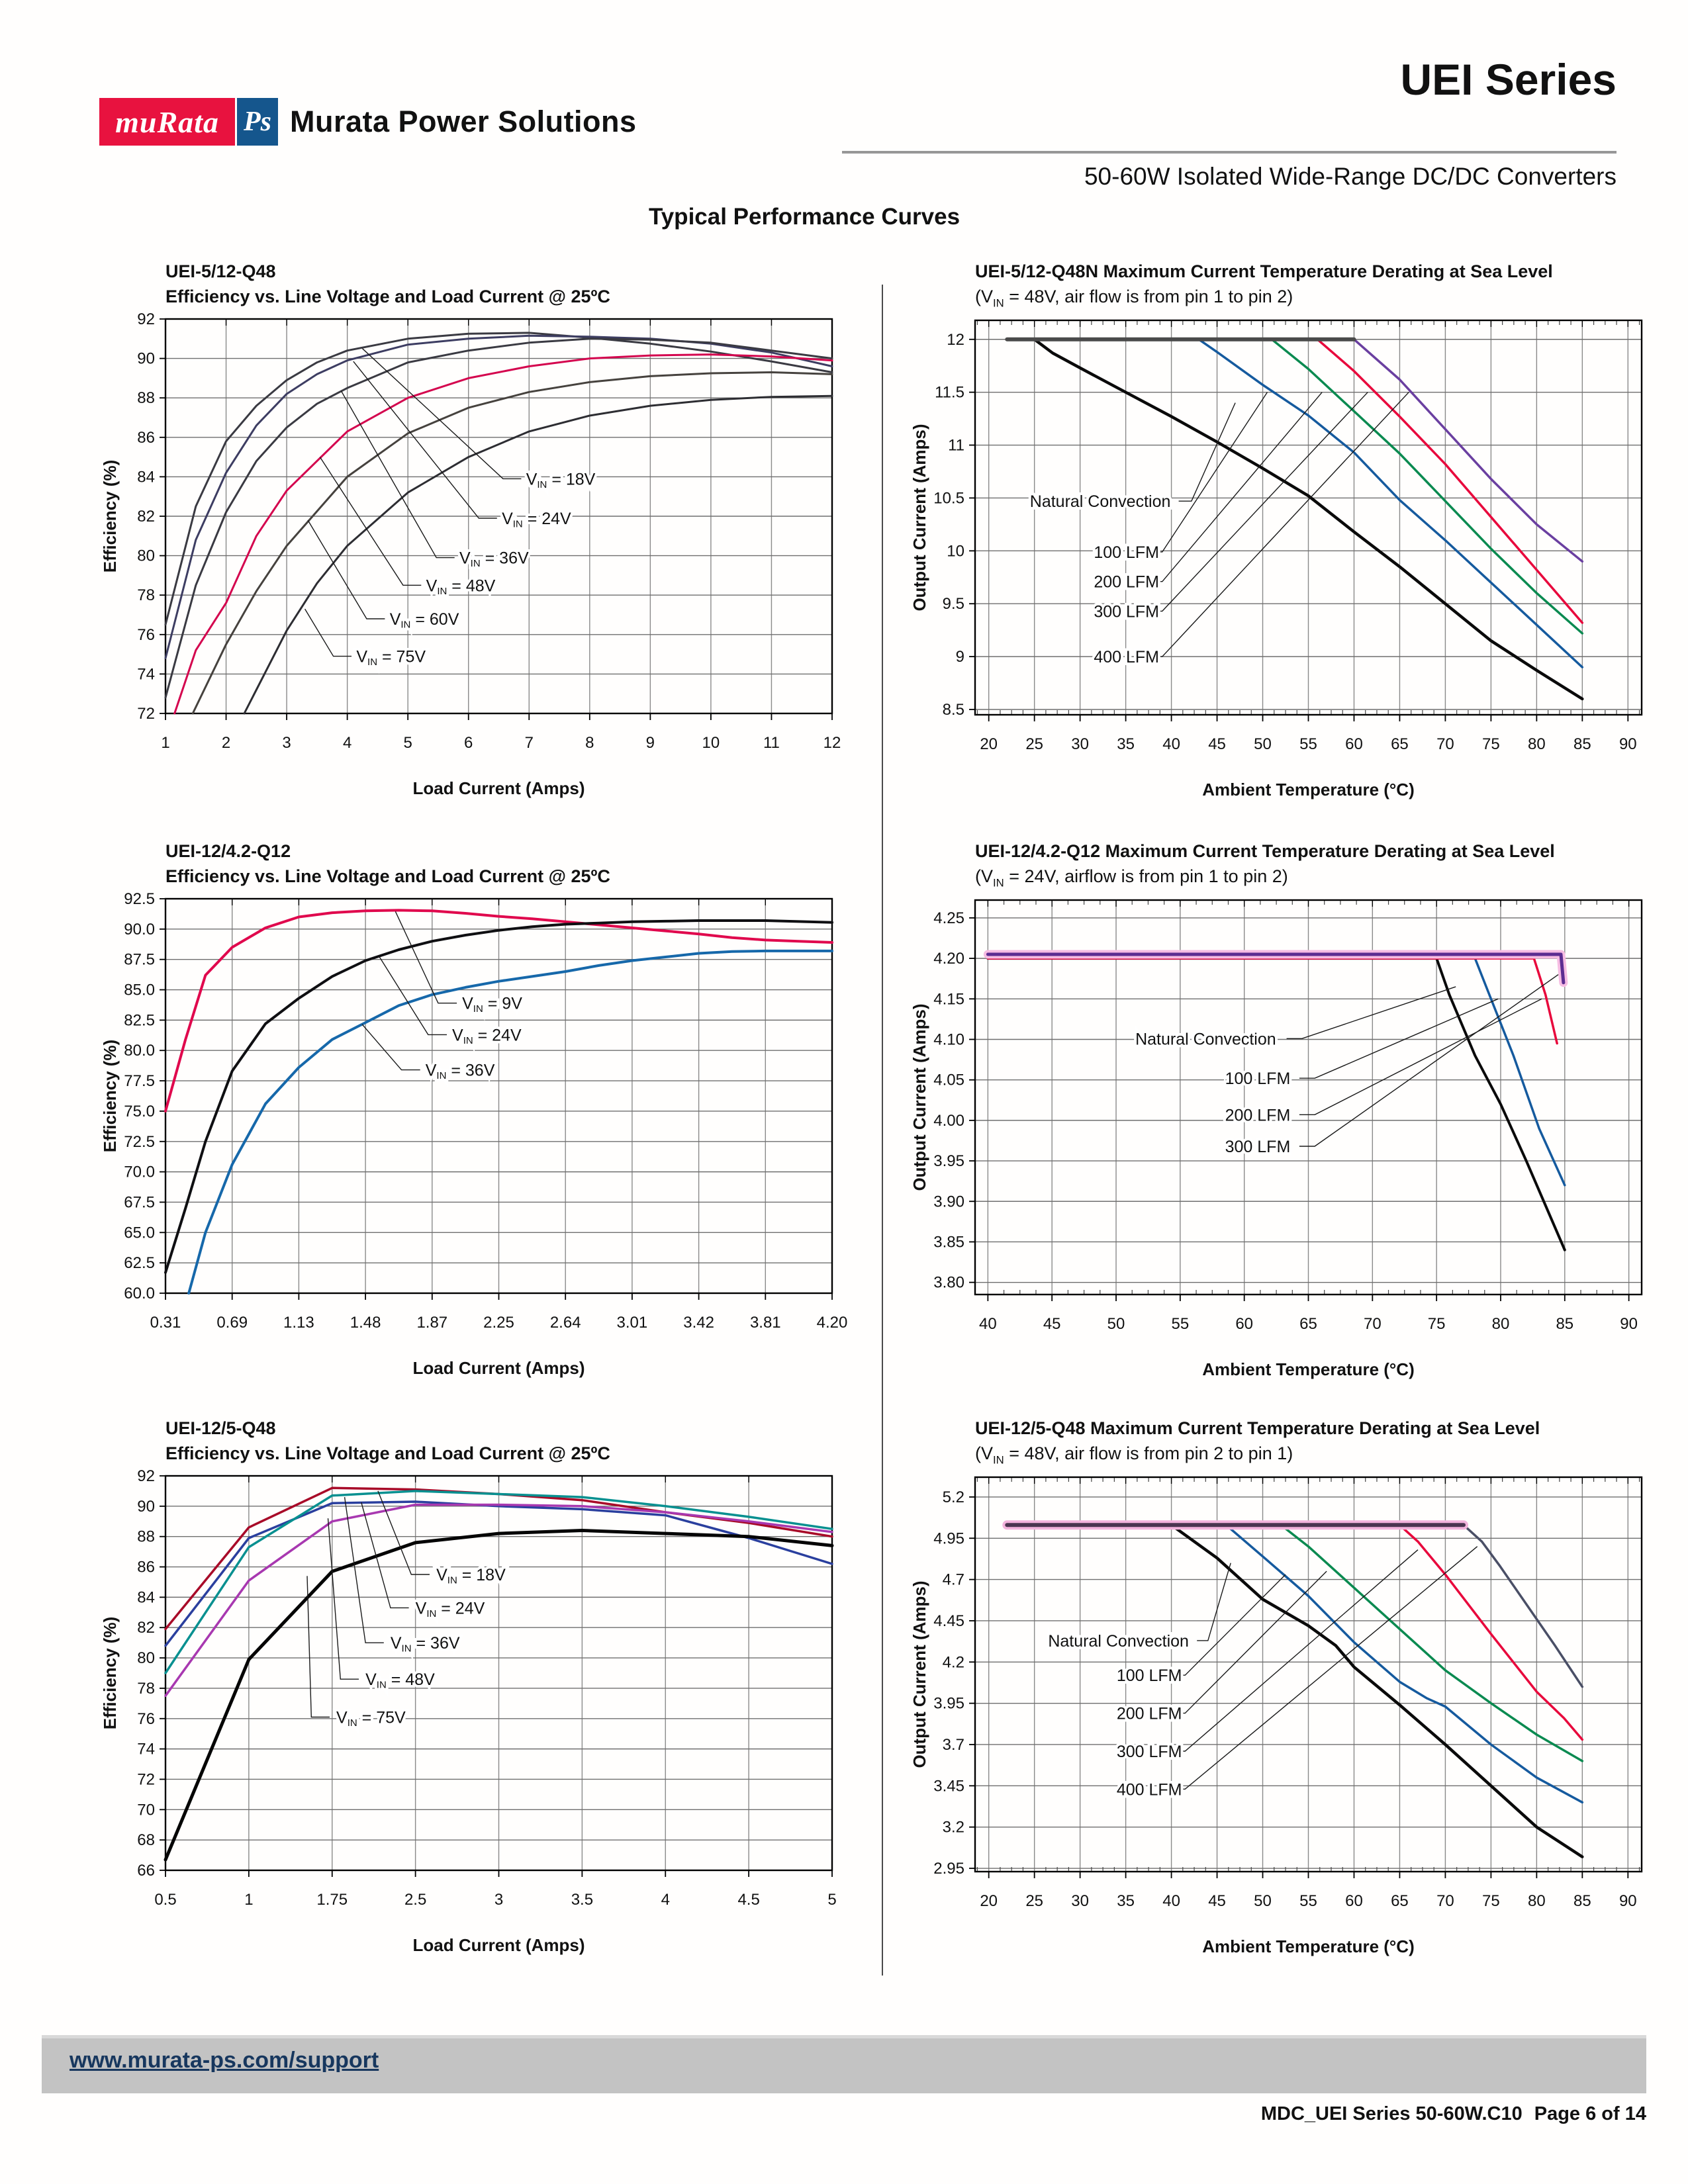  What do you see at coordinates (953, 1745) in the screenshot?
I see `svg-text: 3.7` at bounding box center [953, 1745].